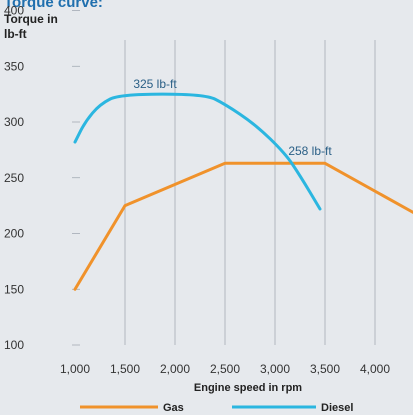  Describe the element at coordinates (53, 5) in the screenshot. I see `chart-title: Torque curve:` at that location.